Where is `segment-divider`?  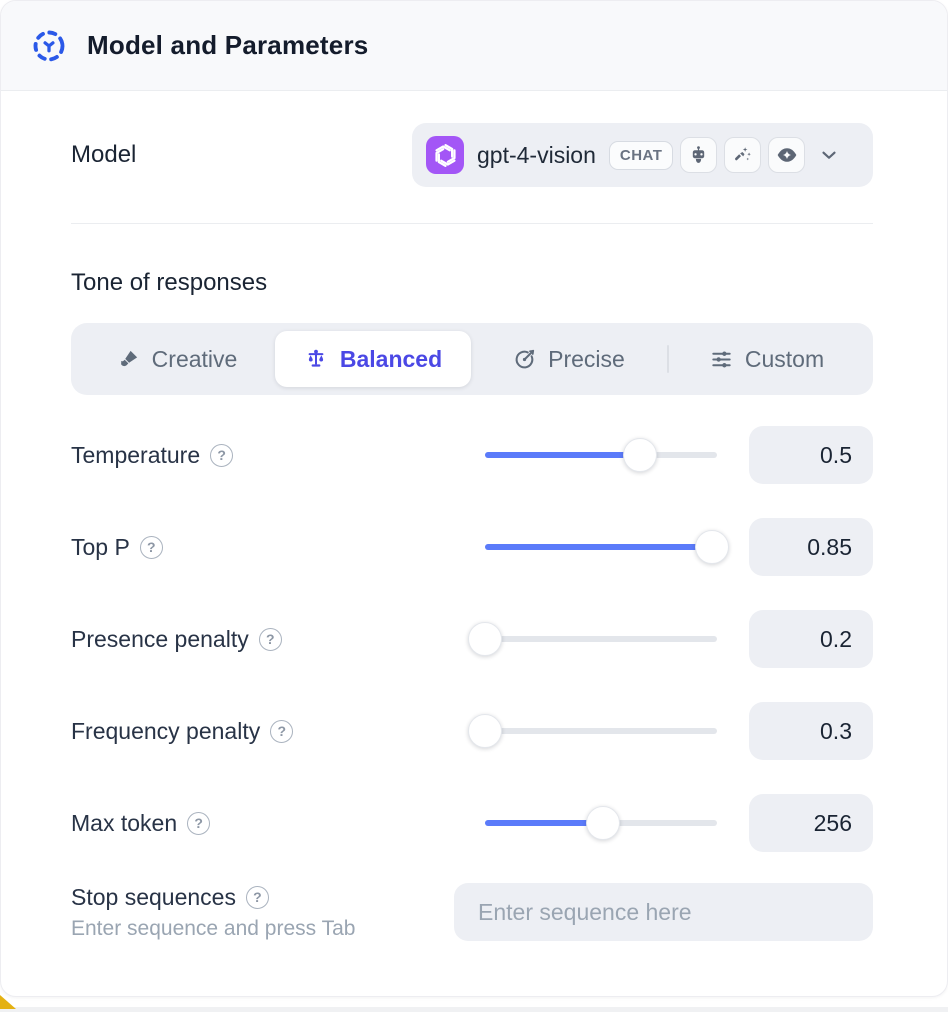 segment-divider is located at coordinates (668, 359).